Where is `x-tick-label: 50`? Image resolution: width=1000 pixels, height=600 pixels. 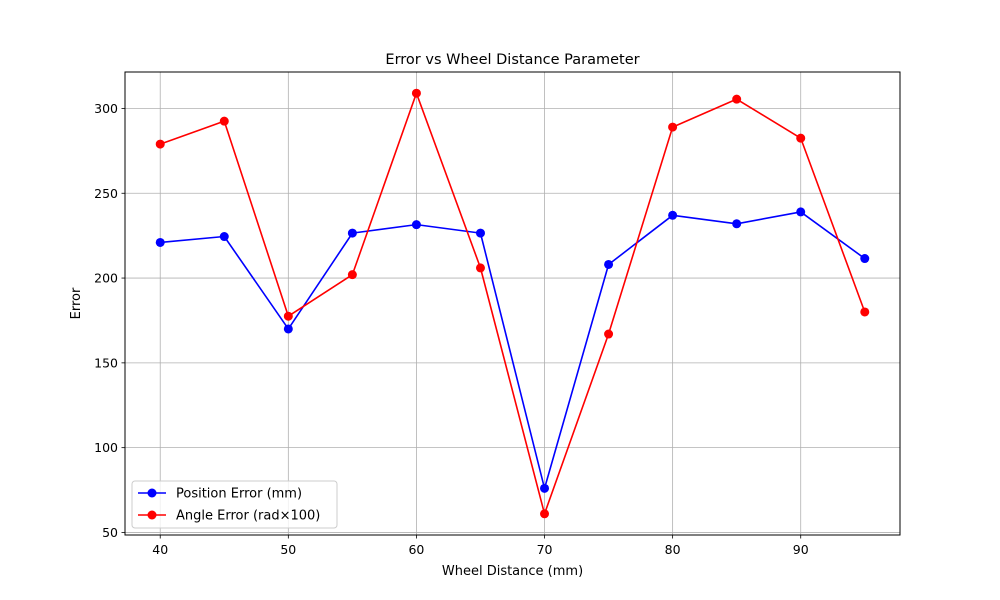 x-tick-label: 50 is located at coordinates (288, 549).